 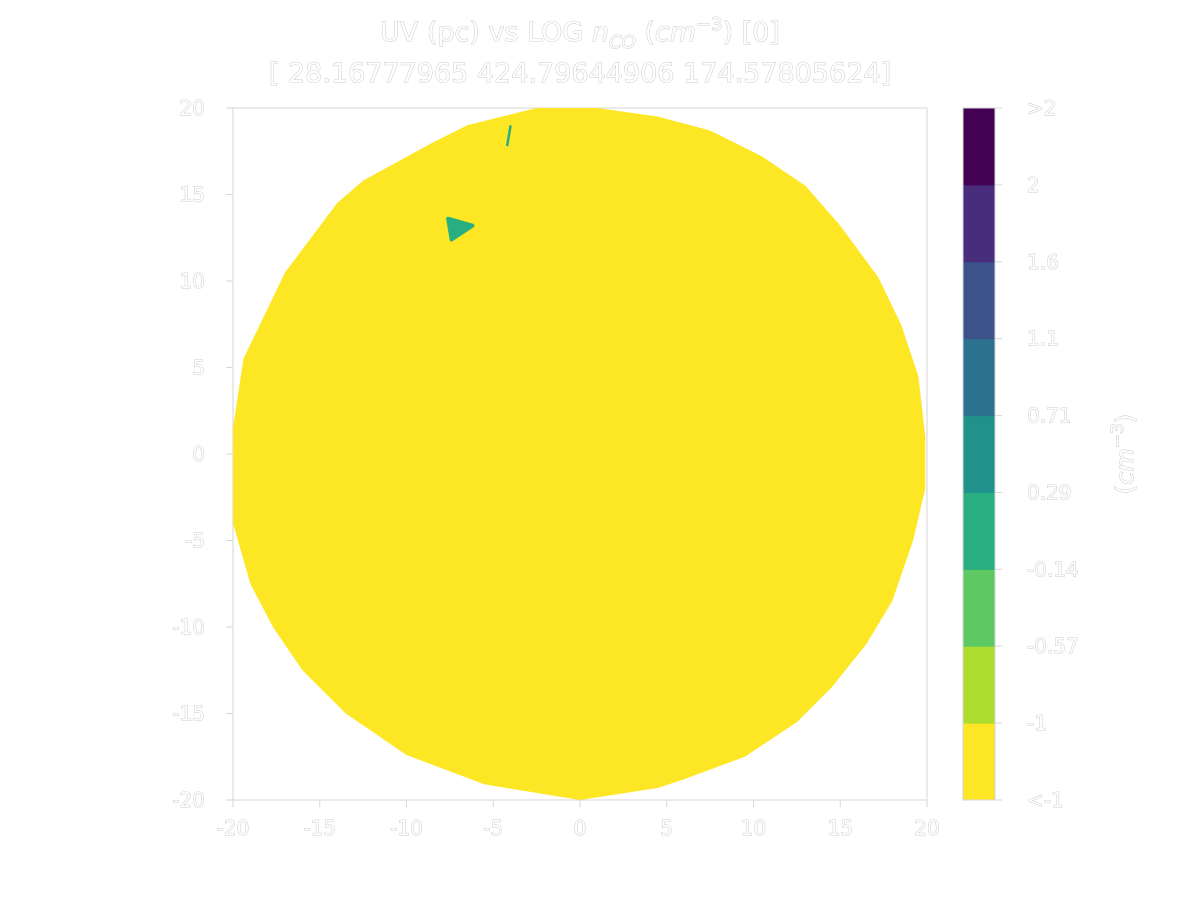 I want to click on x-tick-label: -10, so click(x=406, y=828).